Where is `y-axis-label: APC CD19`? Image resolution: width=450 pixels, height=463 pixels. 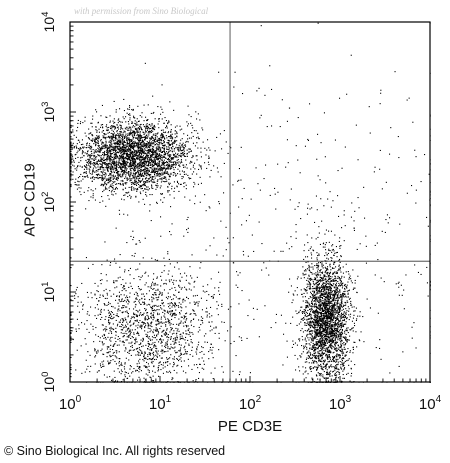 y-axis-label: APC CD19 is located at coordinates (30, 200).